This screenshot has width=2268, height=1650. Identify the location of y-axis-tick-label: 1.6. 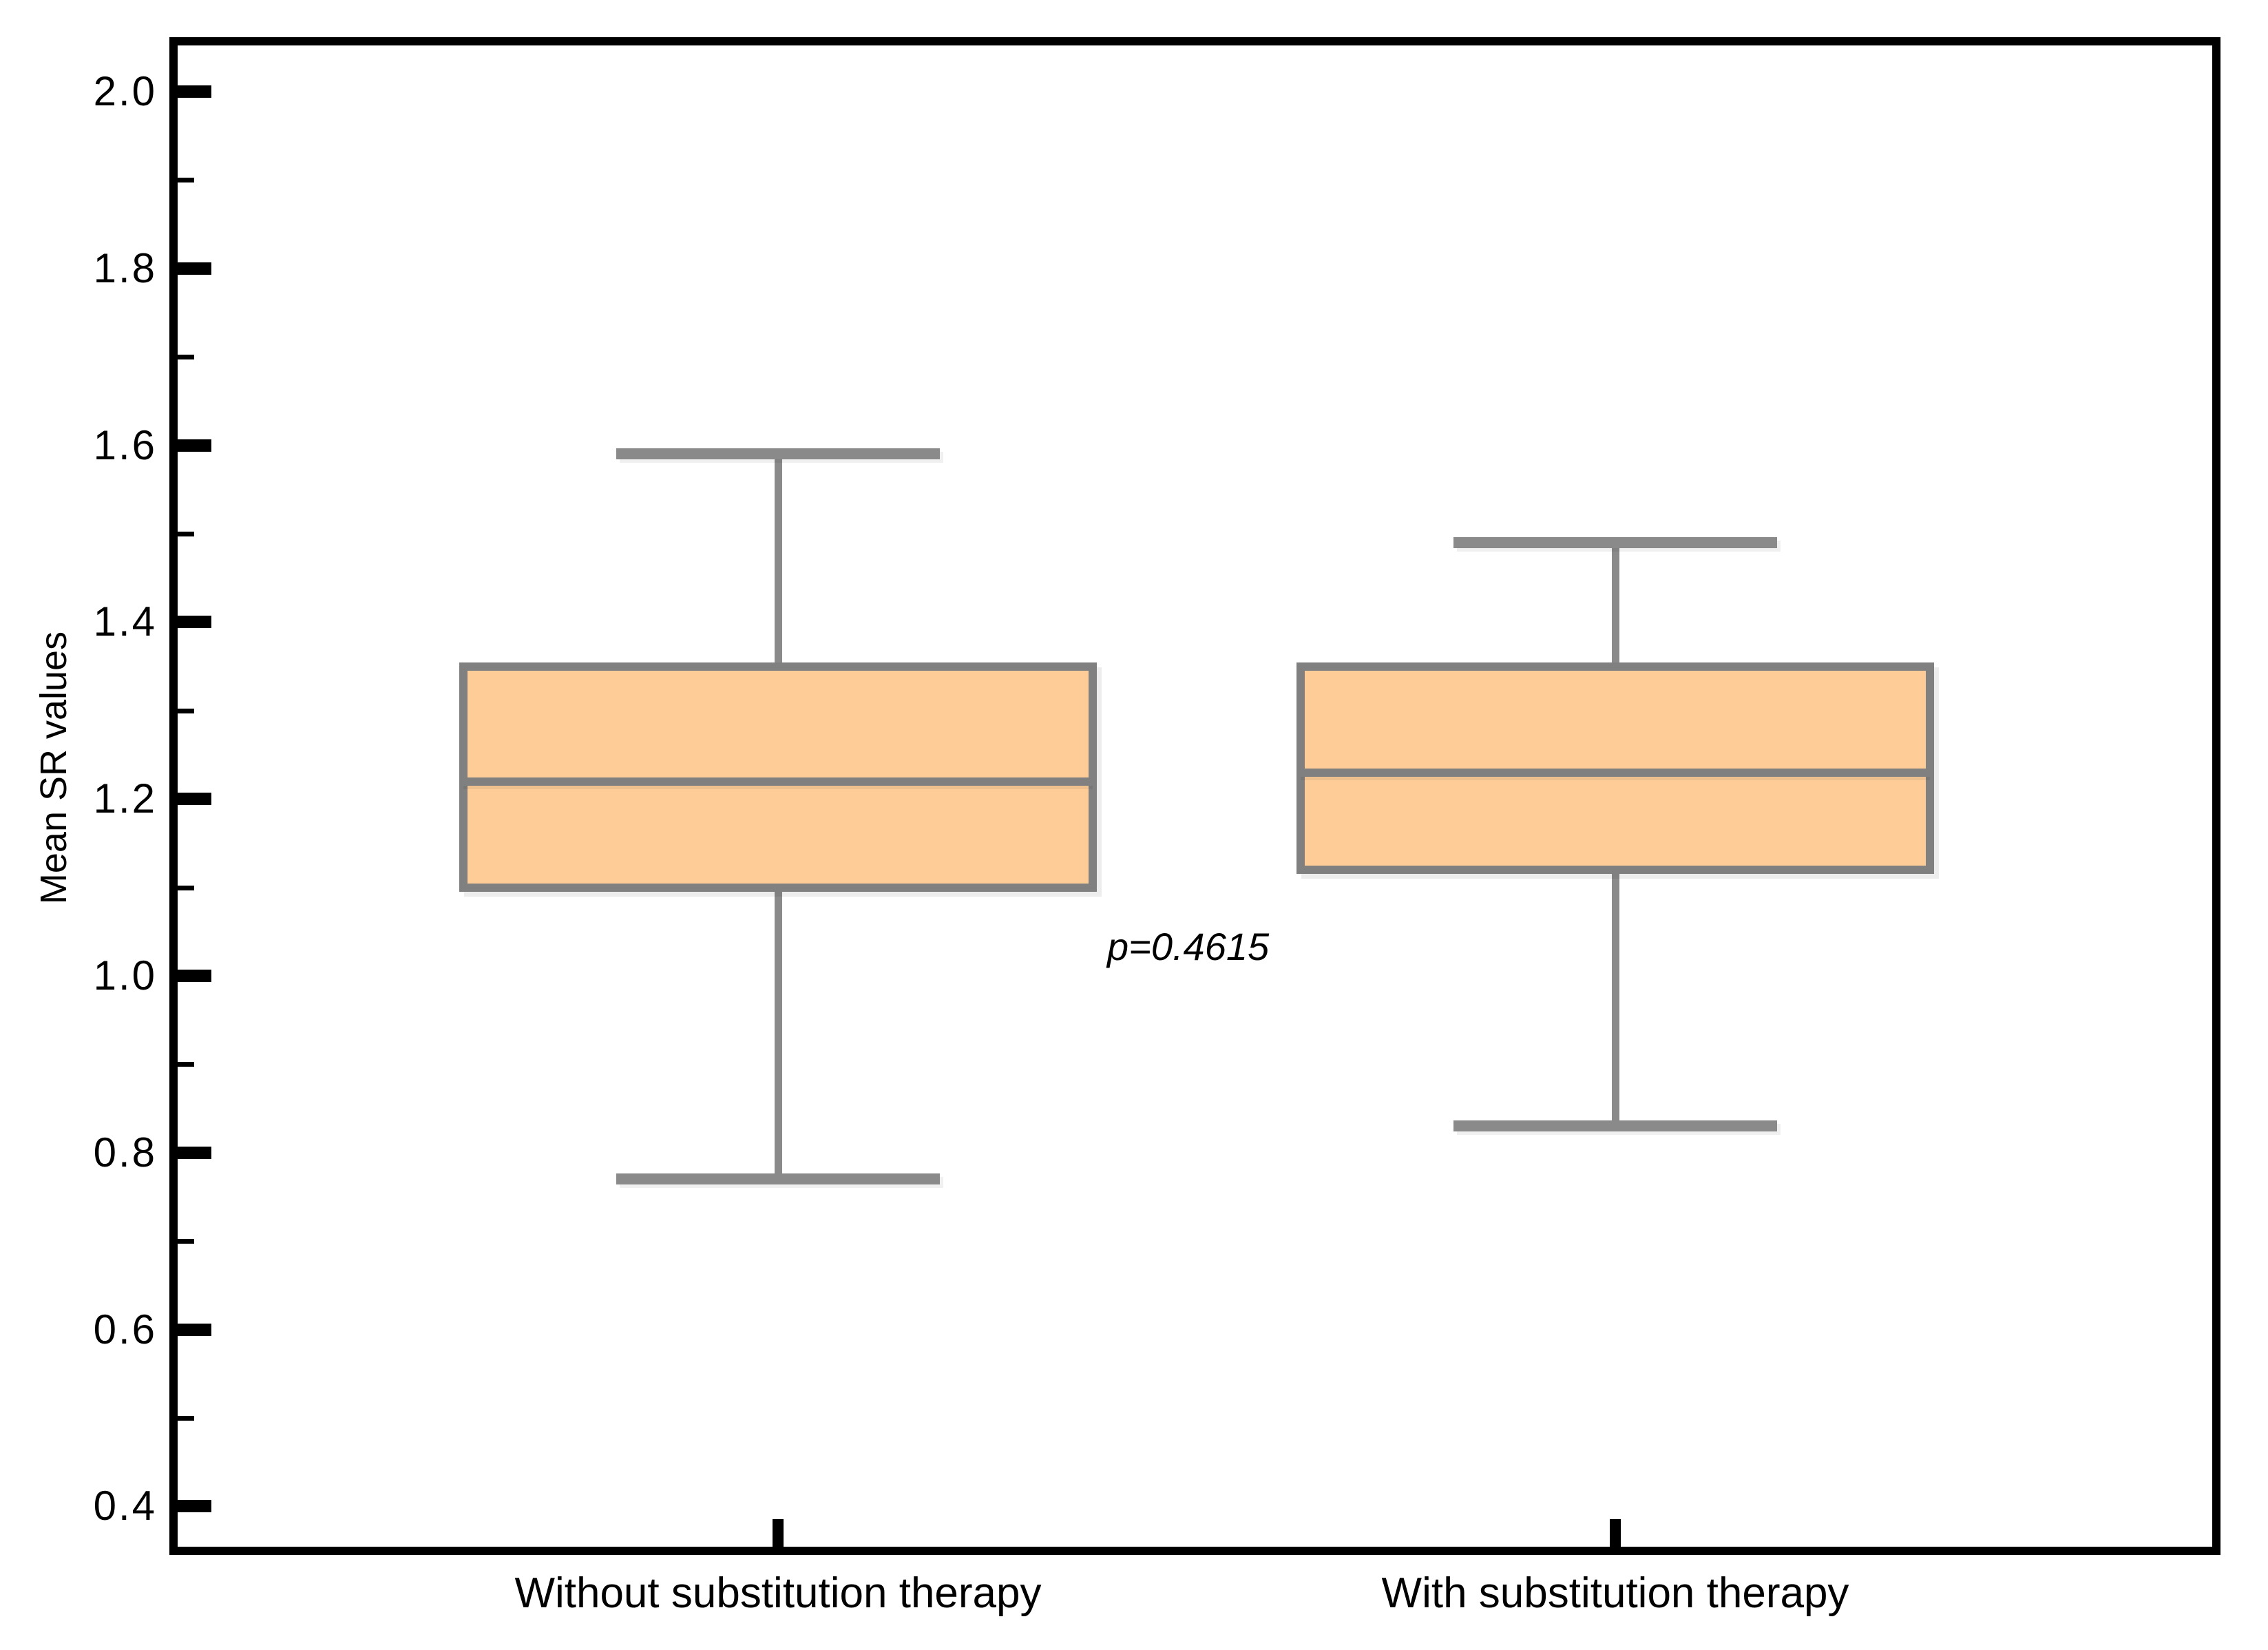
(125, 445).